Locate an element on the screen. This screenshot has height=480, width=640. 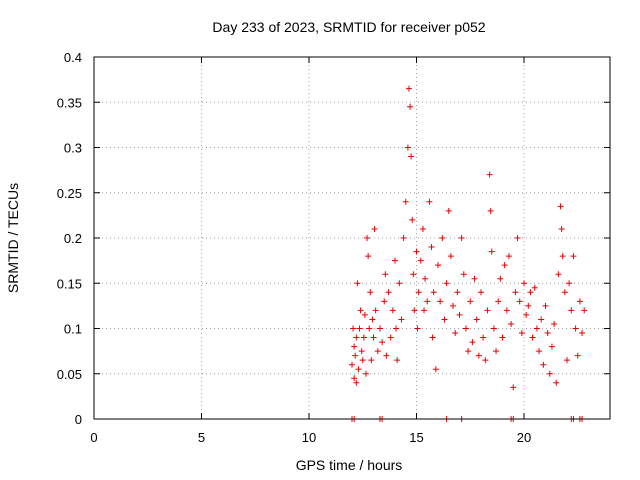
x-tick-label: 20 is located at coordinates (524, 437).